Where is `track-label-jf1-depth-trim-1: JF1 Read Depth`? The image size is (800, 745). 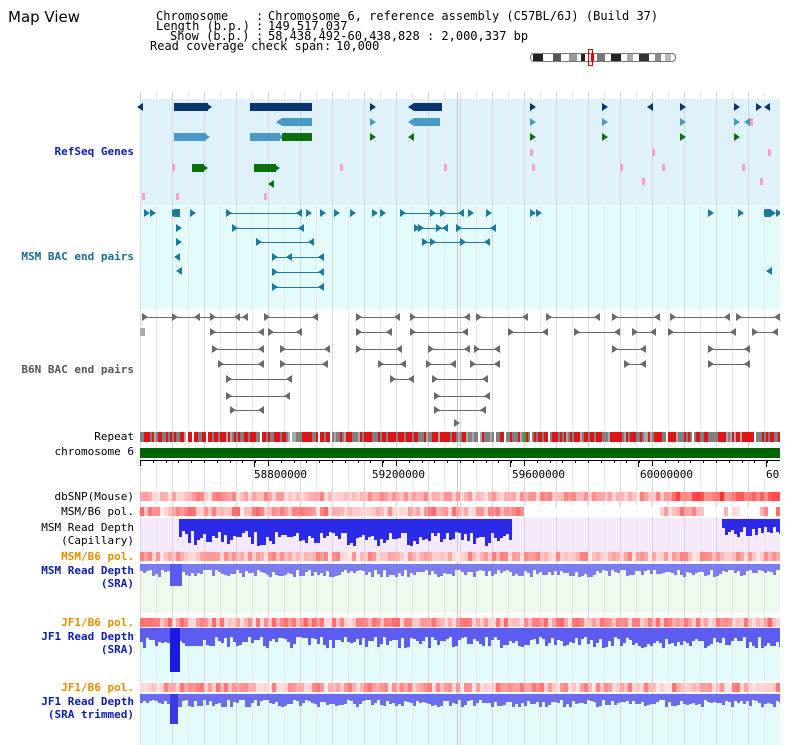 track-label-jf1-depth-trim-1: JF1 Read Depth is located at coordinates (87, 701).